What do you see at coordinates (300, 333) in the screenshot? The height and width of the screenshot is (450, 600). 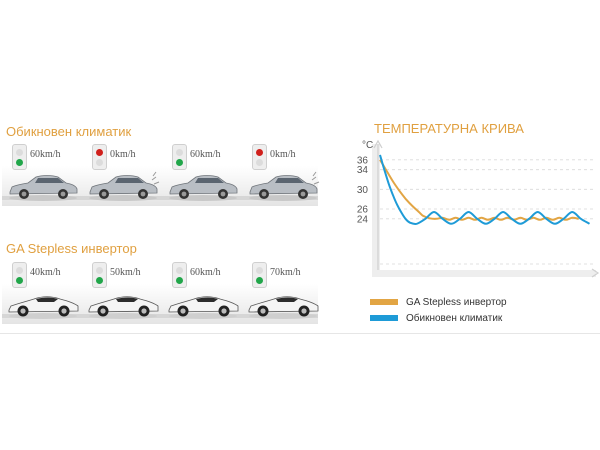 I see `divider-line` at bounding box center [300, 333].